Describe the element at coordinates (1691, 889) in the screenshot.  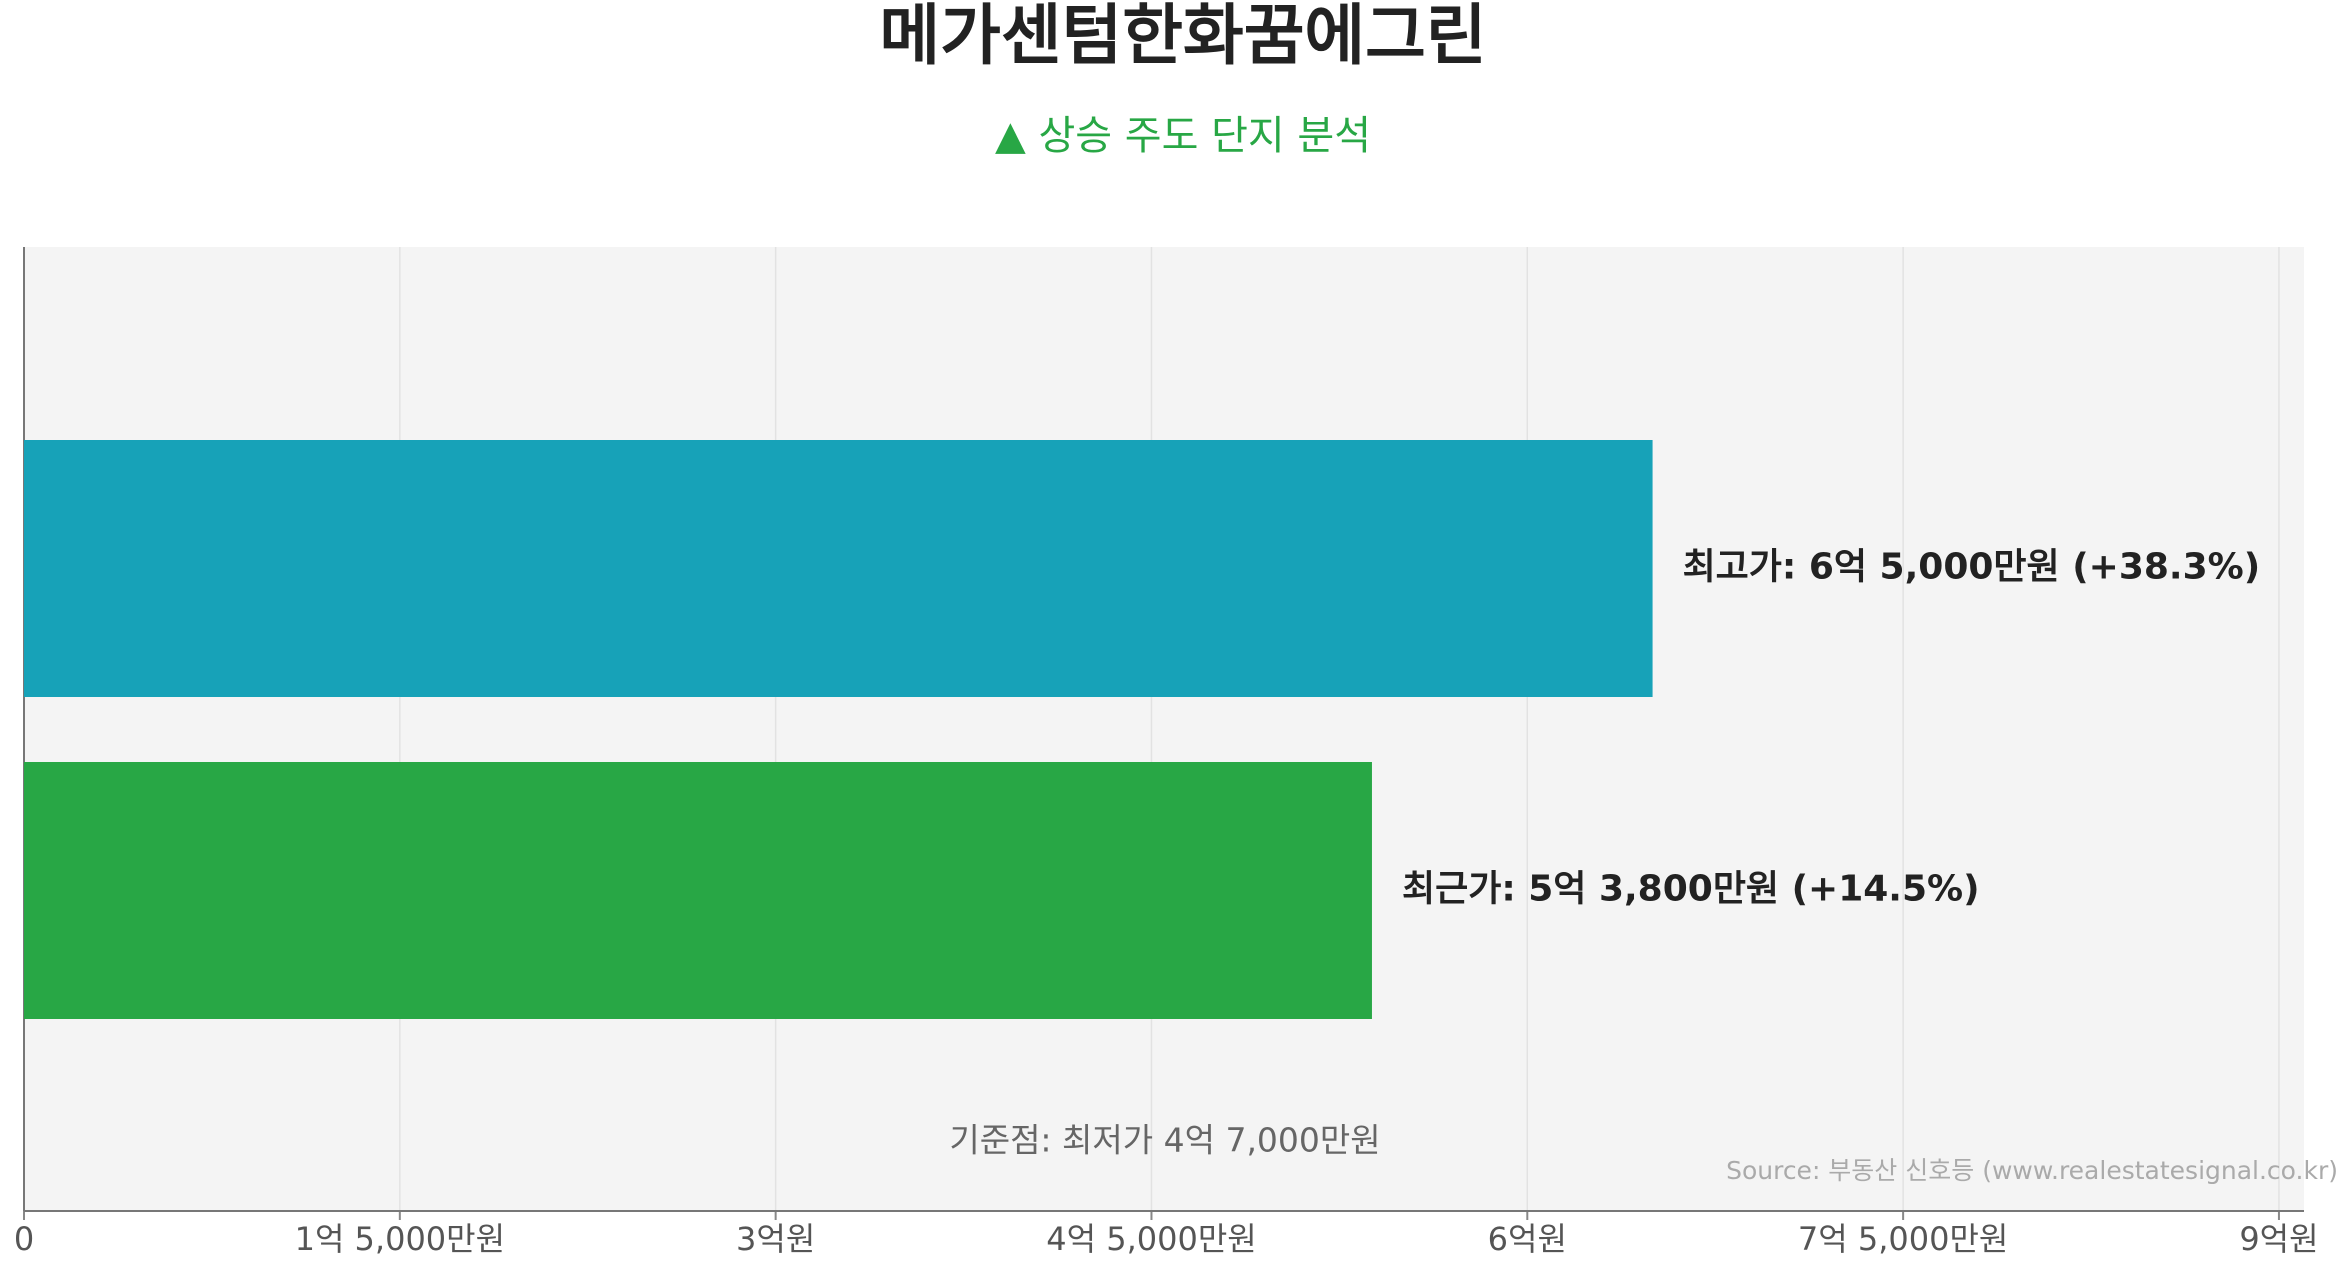
I see `bar-value-label: 최근가: 5억 3,800만원 (+14.5%)` at that location.